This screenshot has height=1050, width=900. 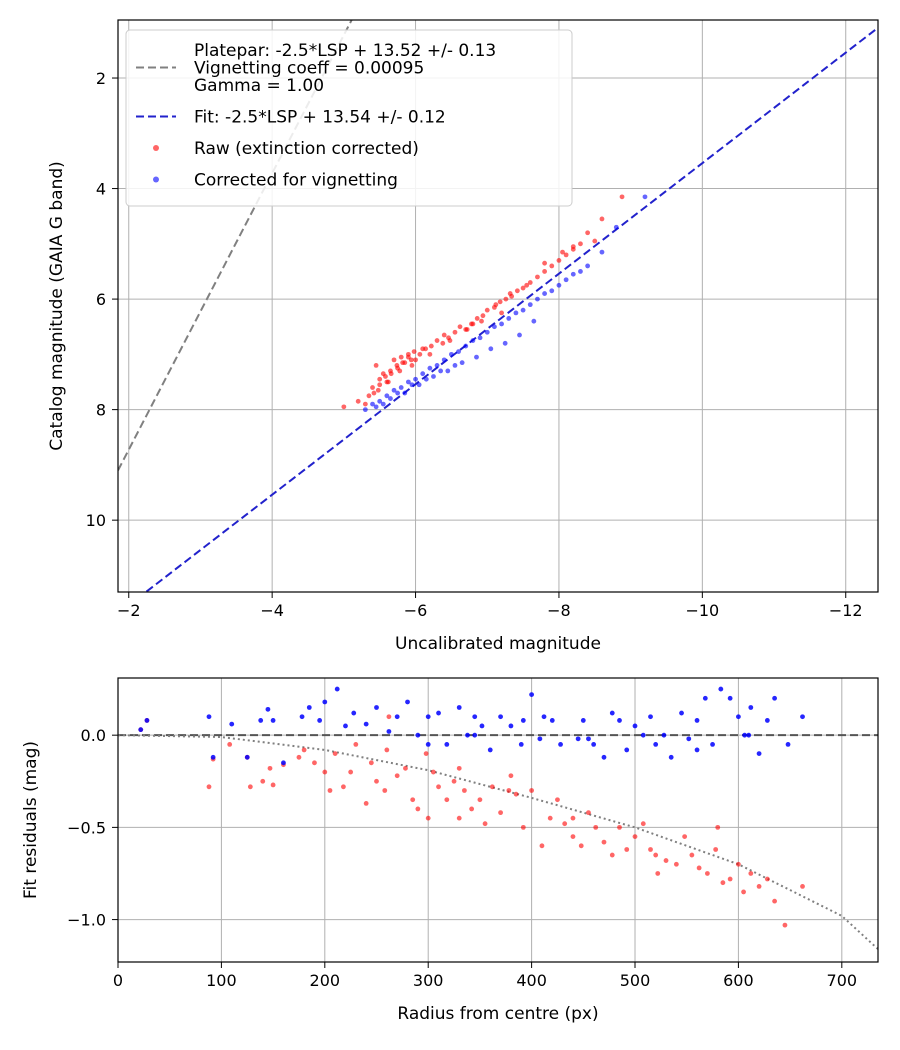 What do you see at coordinates (93, 735) in the screenshot?
I see `resid-ytick-label-0: 0.0` at bounding box center [93, 735].